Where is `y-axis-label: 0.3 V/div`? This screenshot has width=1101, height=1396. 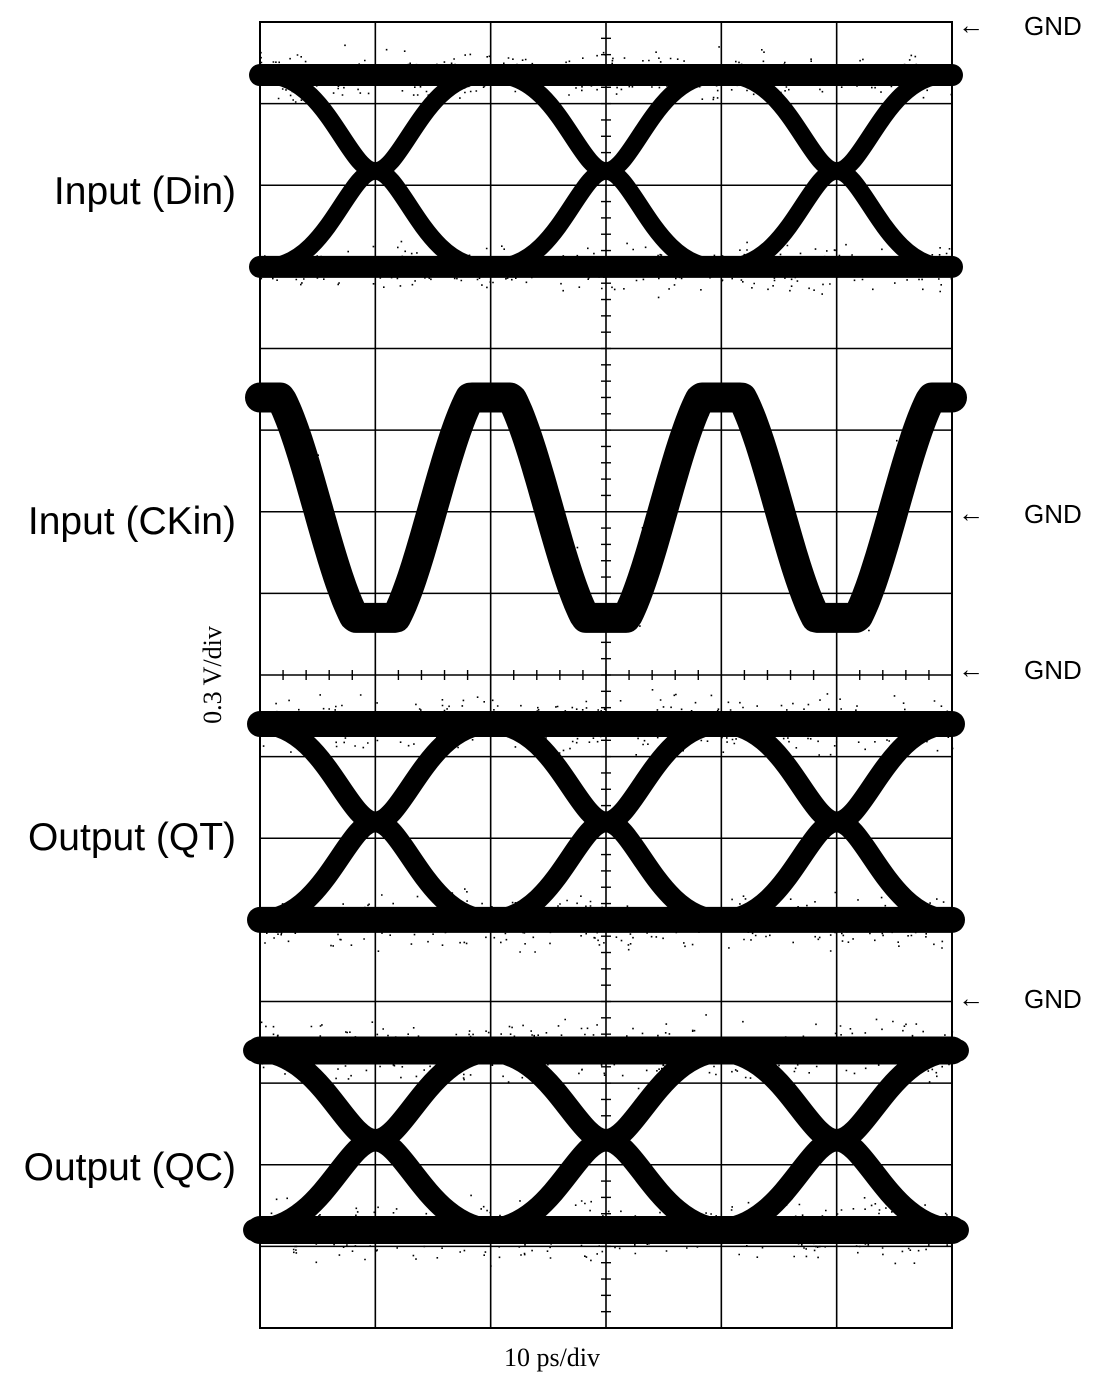
y-axis-label: 0.3 V/div is located at coordinates (212, 675).